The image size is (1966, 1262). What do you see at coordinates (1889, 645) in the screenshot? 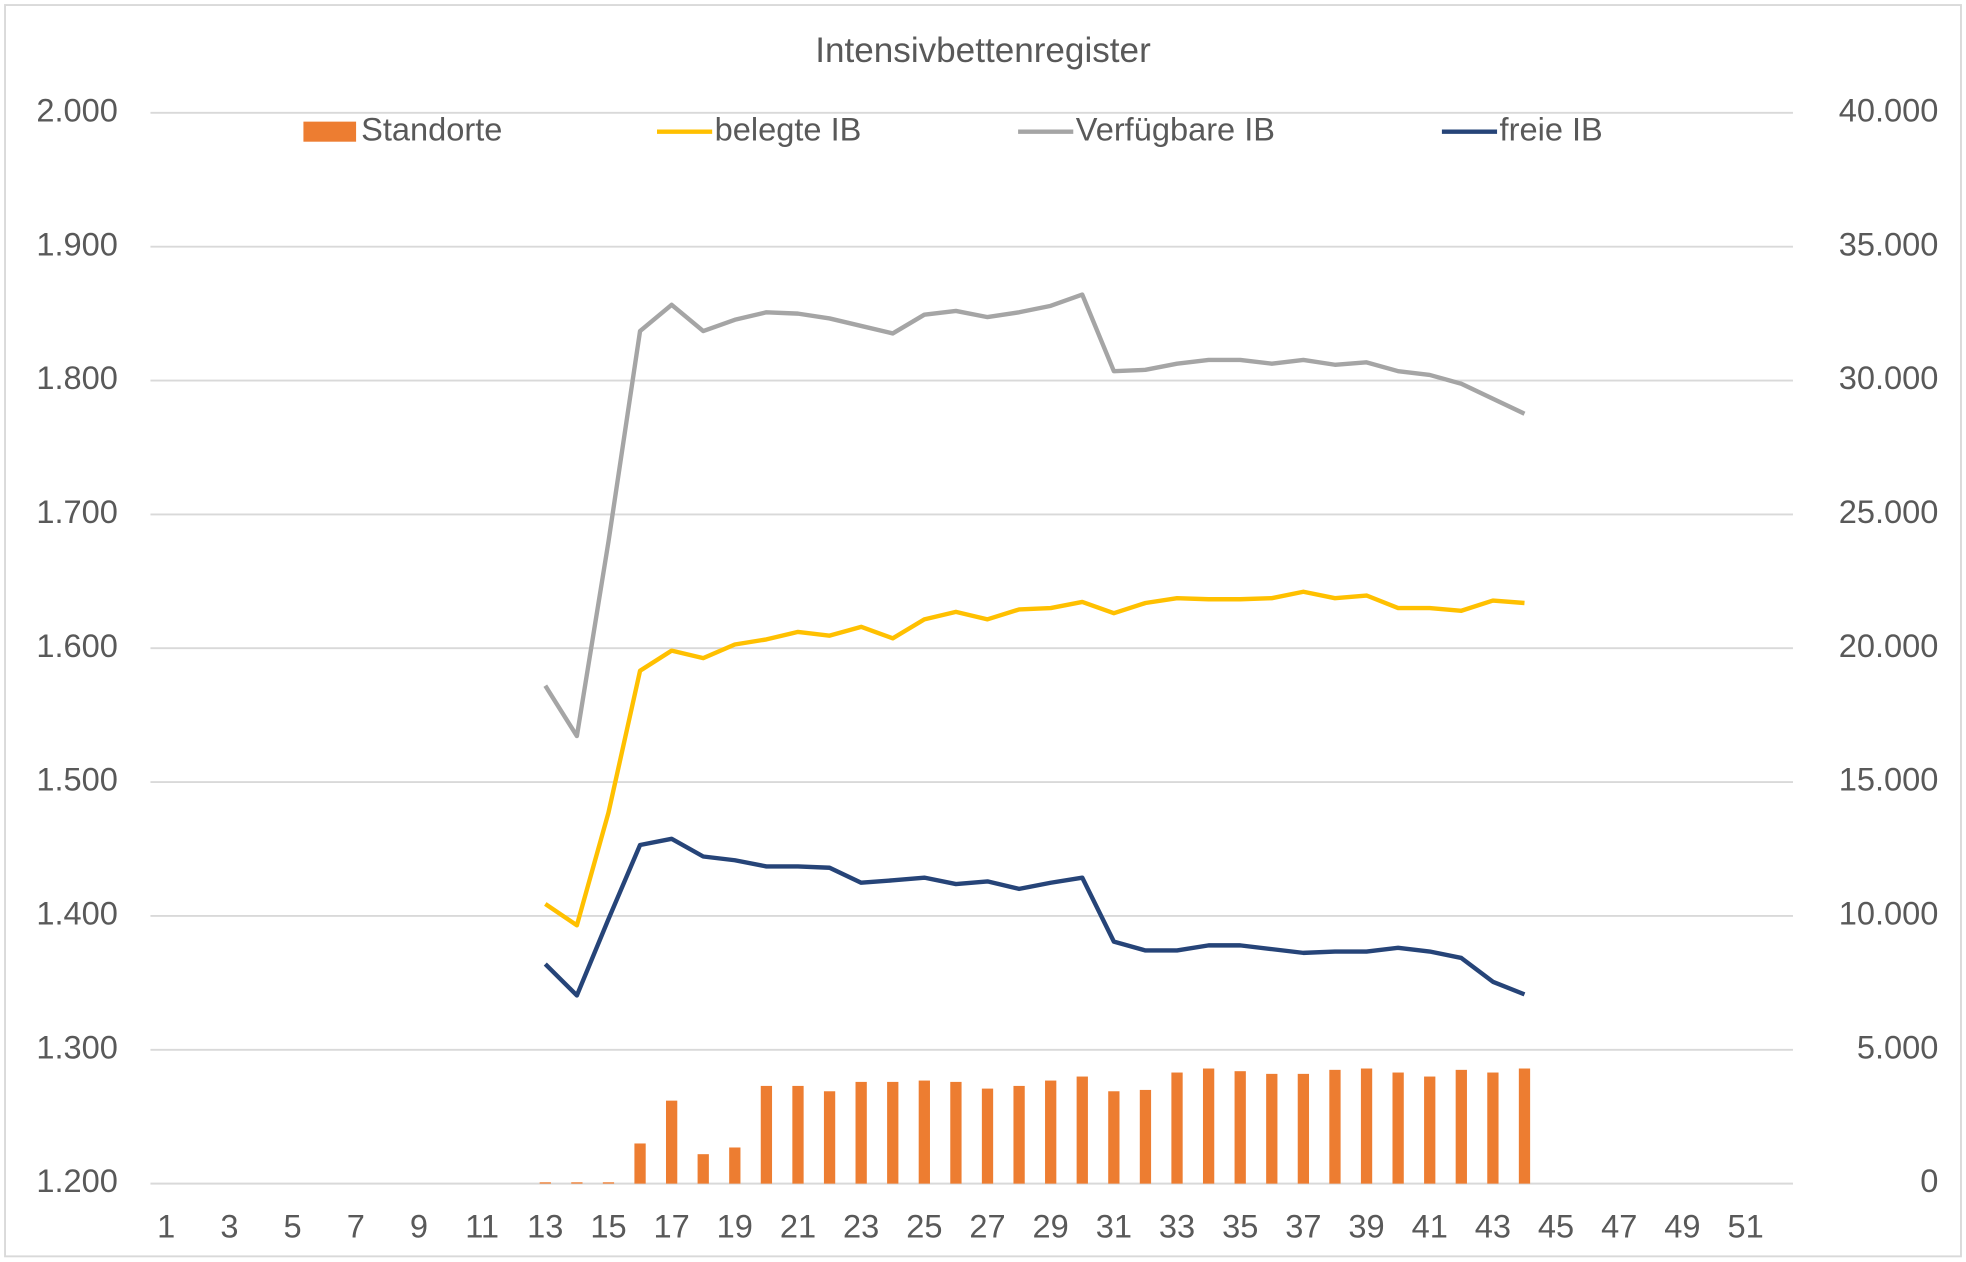
I see `y2-tick-label: 20.000` at bounding box center [1889, 645].